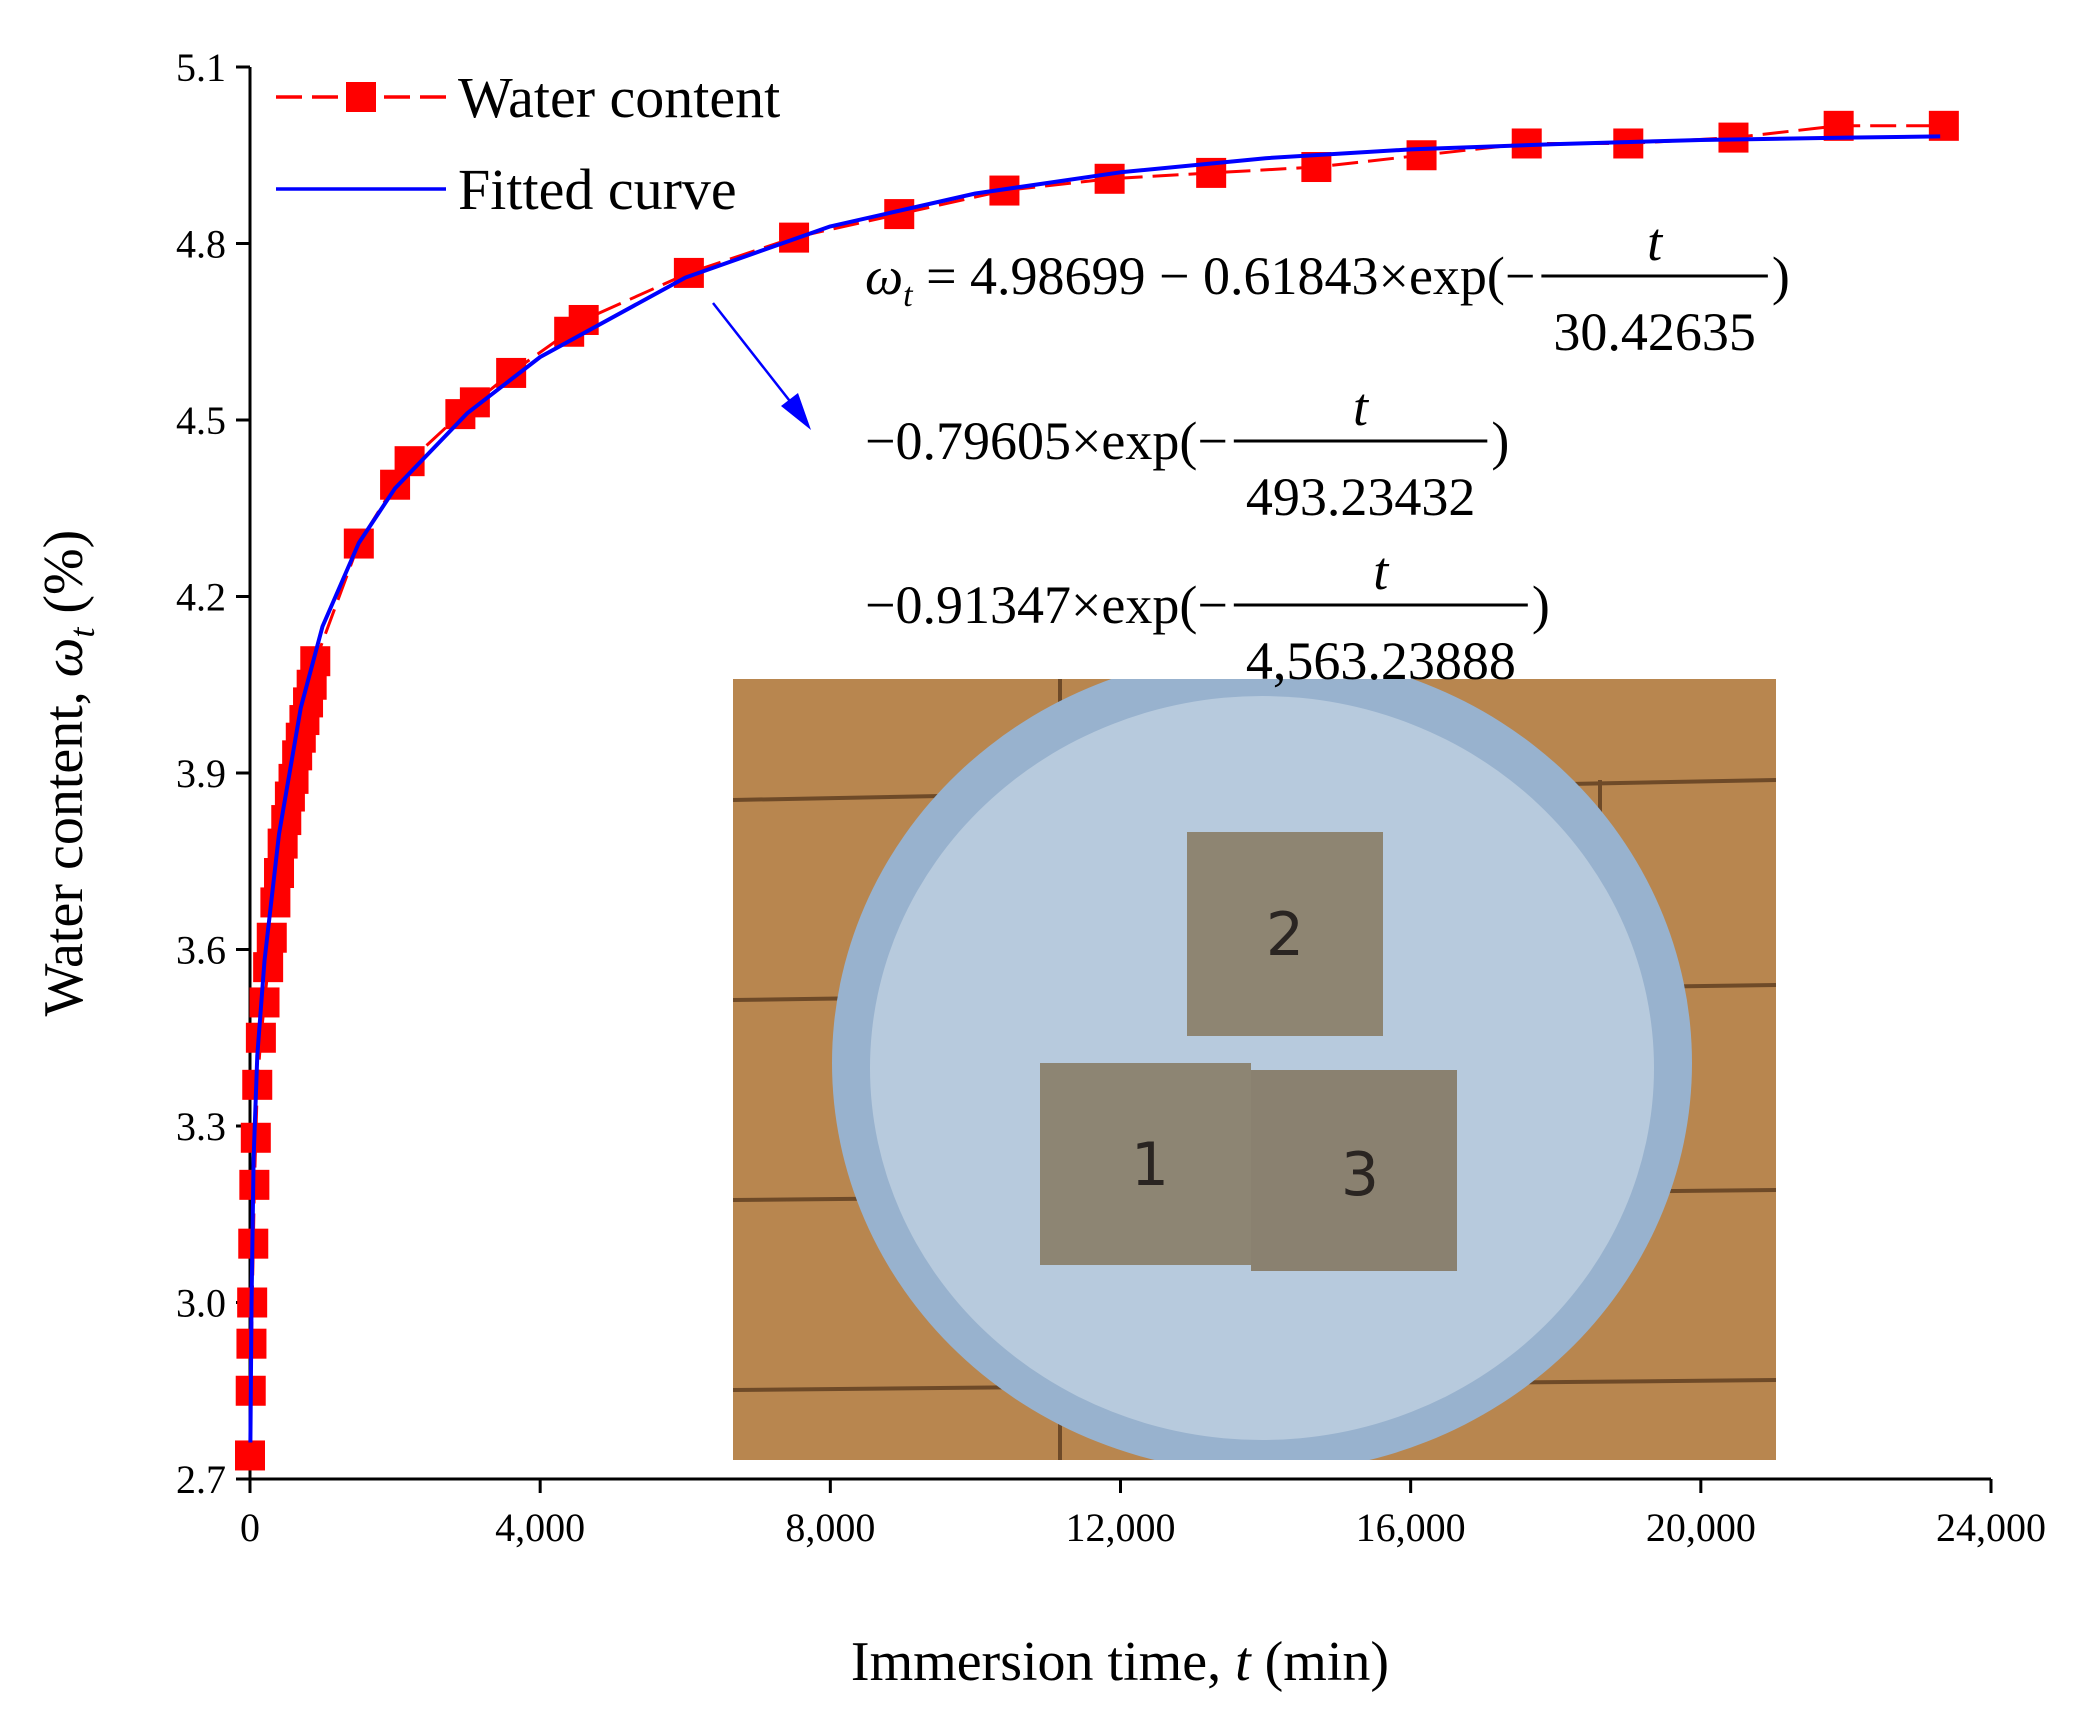  I want to click on y-axis-title-text: Water content,, so click(64, 846).